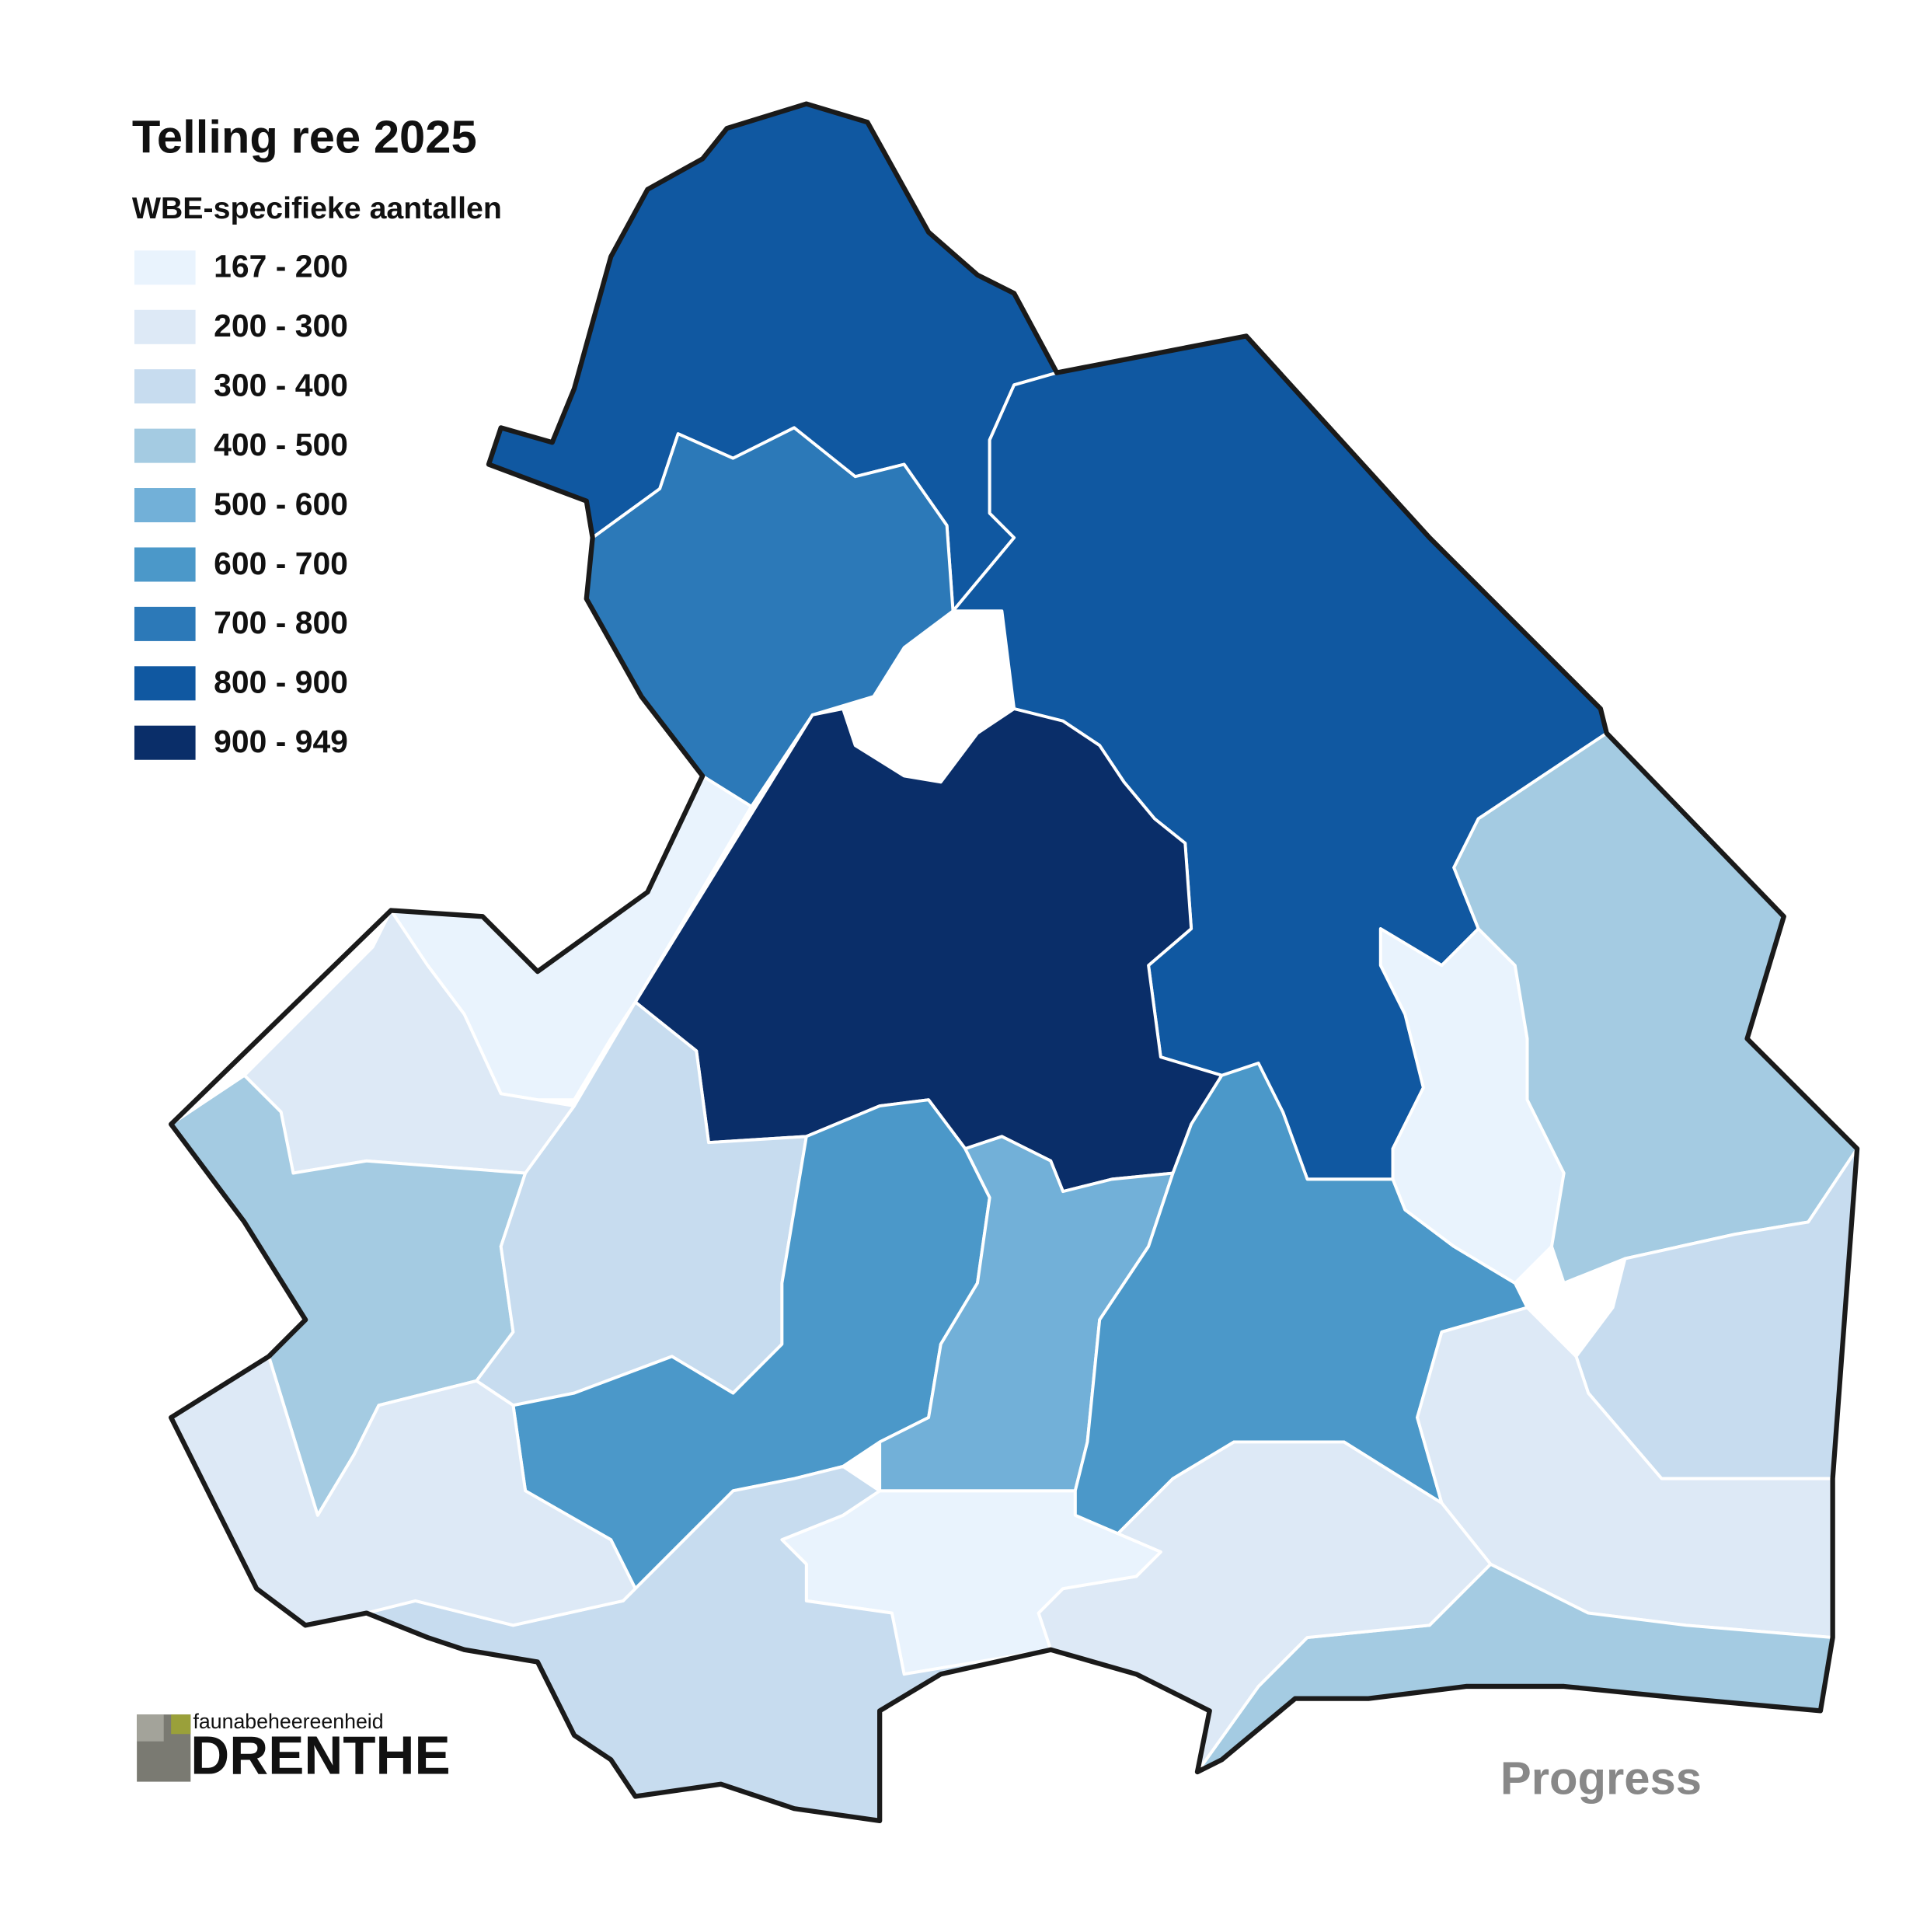 This screenshot has height=1932, width=1906. I want to click on legend-label: 600 - 700, so click(281, 563).